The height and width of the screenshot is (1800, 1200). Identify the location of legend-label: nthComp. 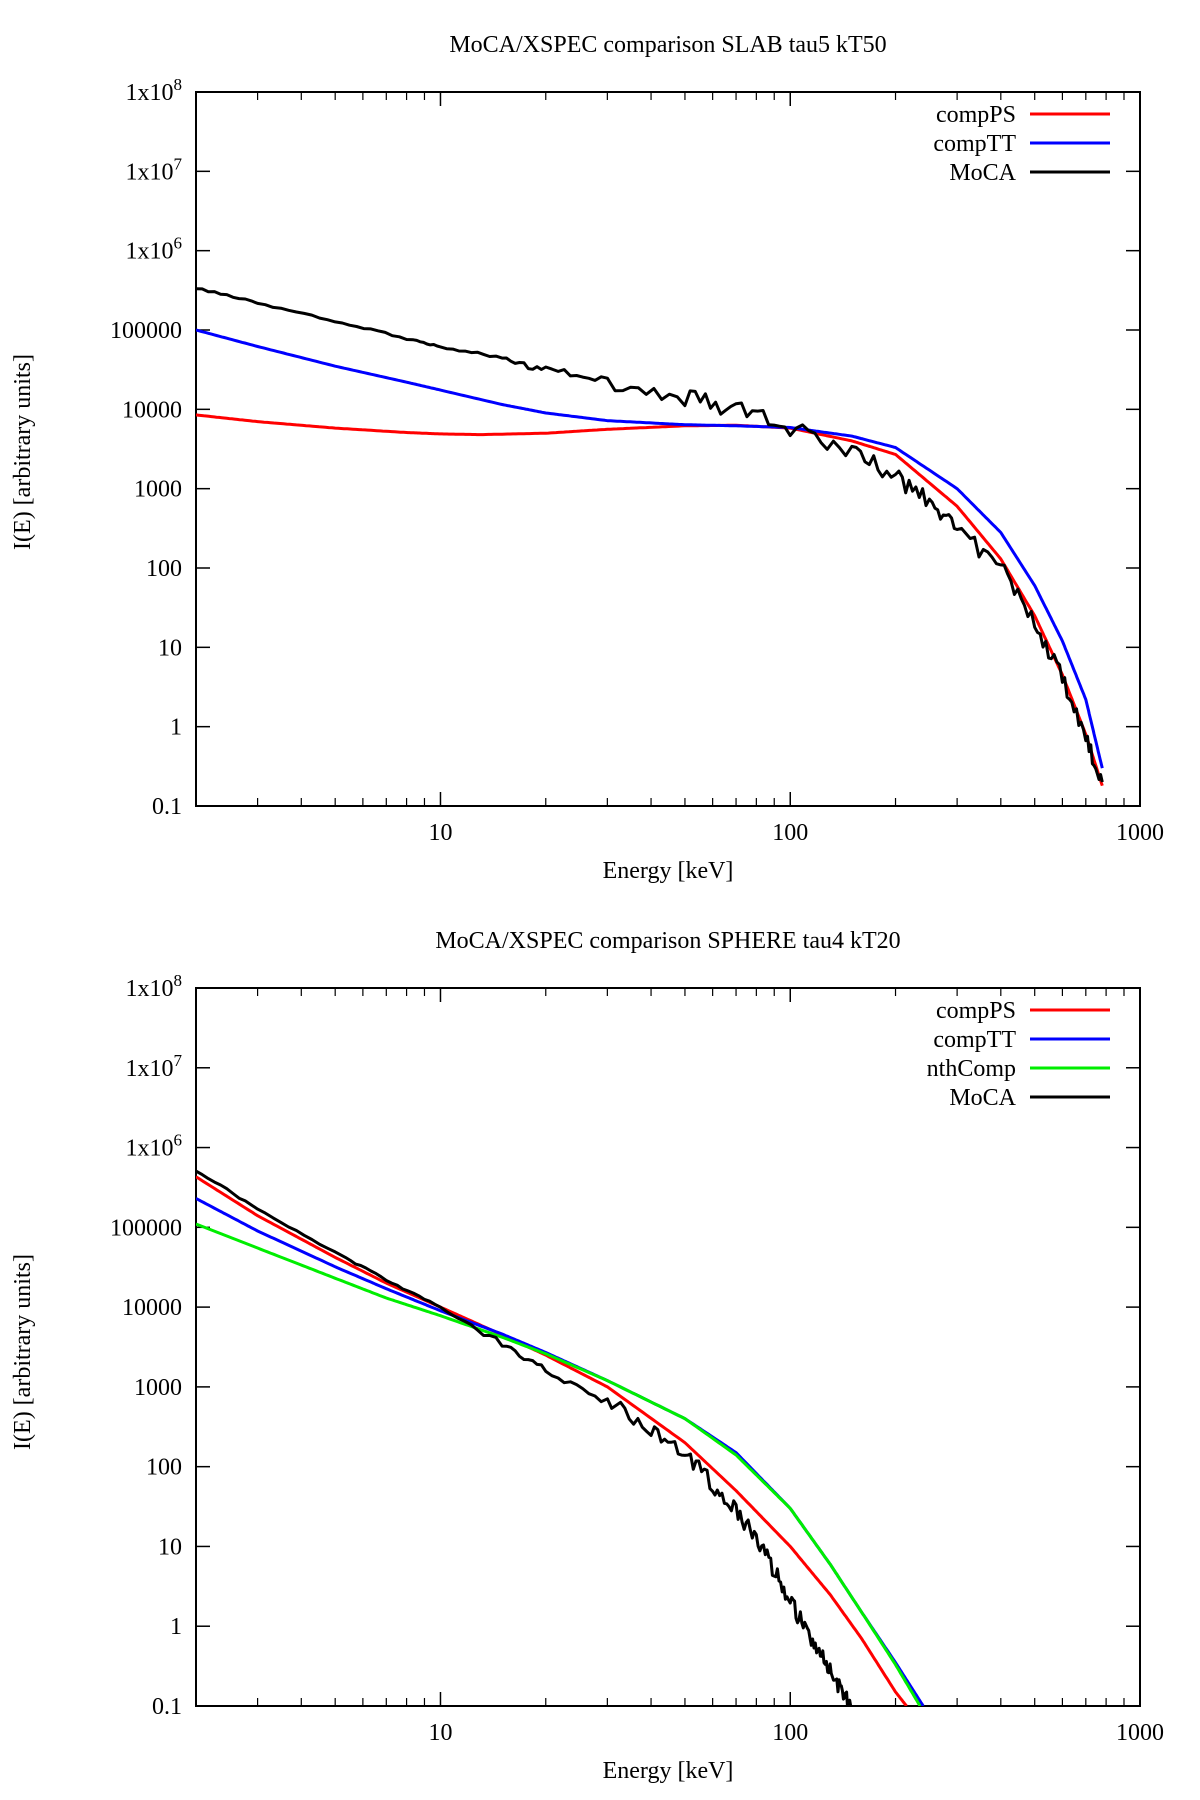
(971, 1069).